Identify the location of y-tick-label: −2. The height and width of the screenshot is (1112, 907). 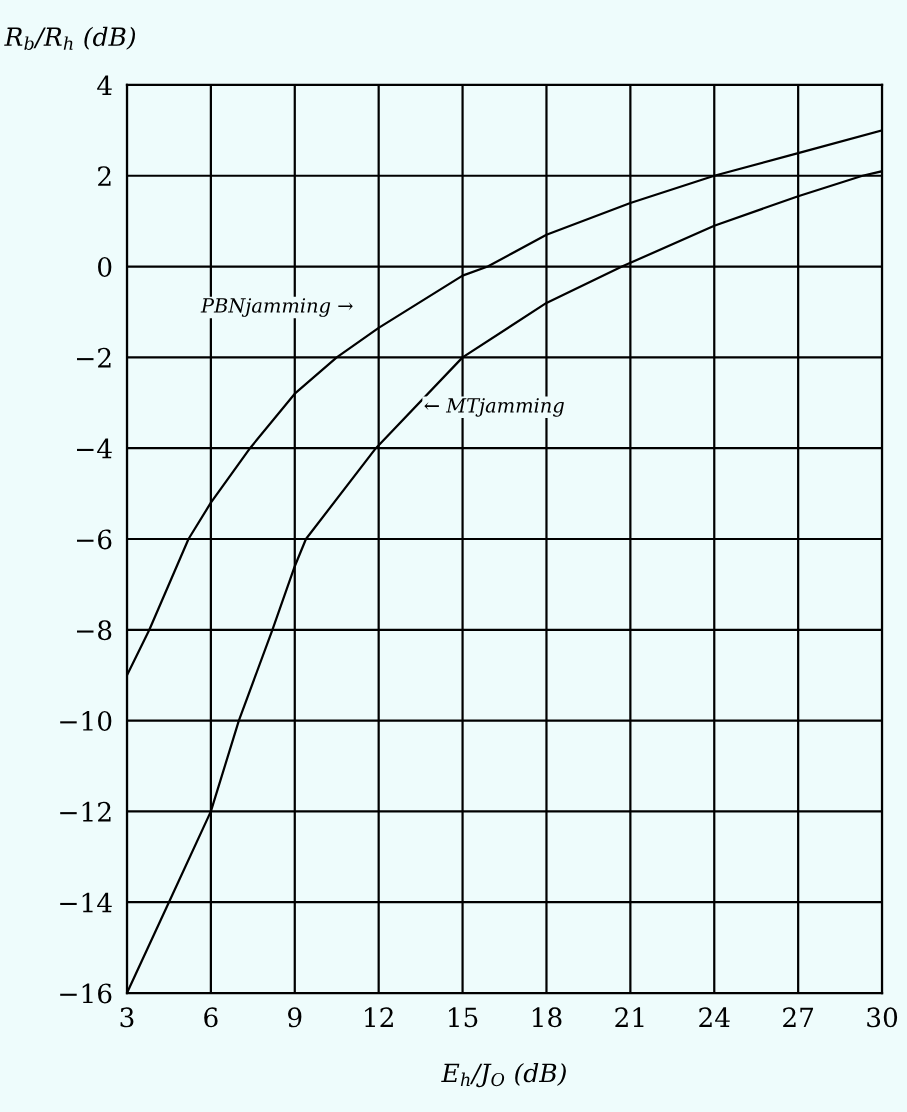
(93, 357).